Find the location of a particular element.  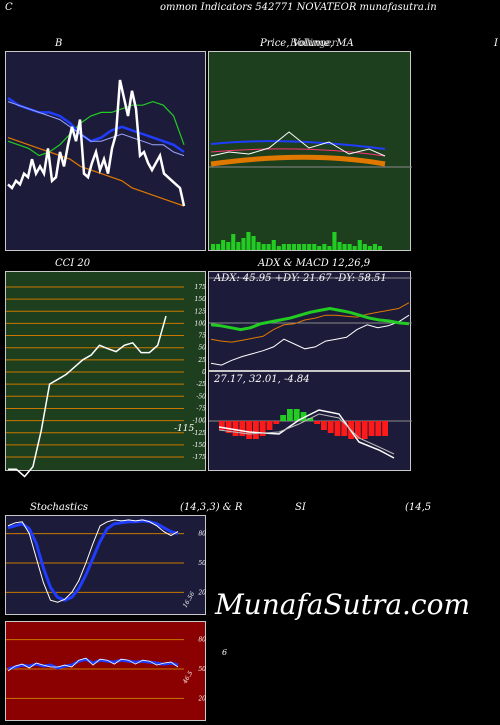

rsi-overlay-line is located at coordinates (93, 664).